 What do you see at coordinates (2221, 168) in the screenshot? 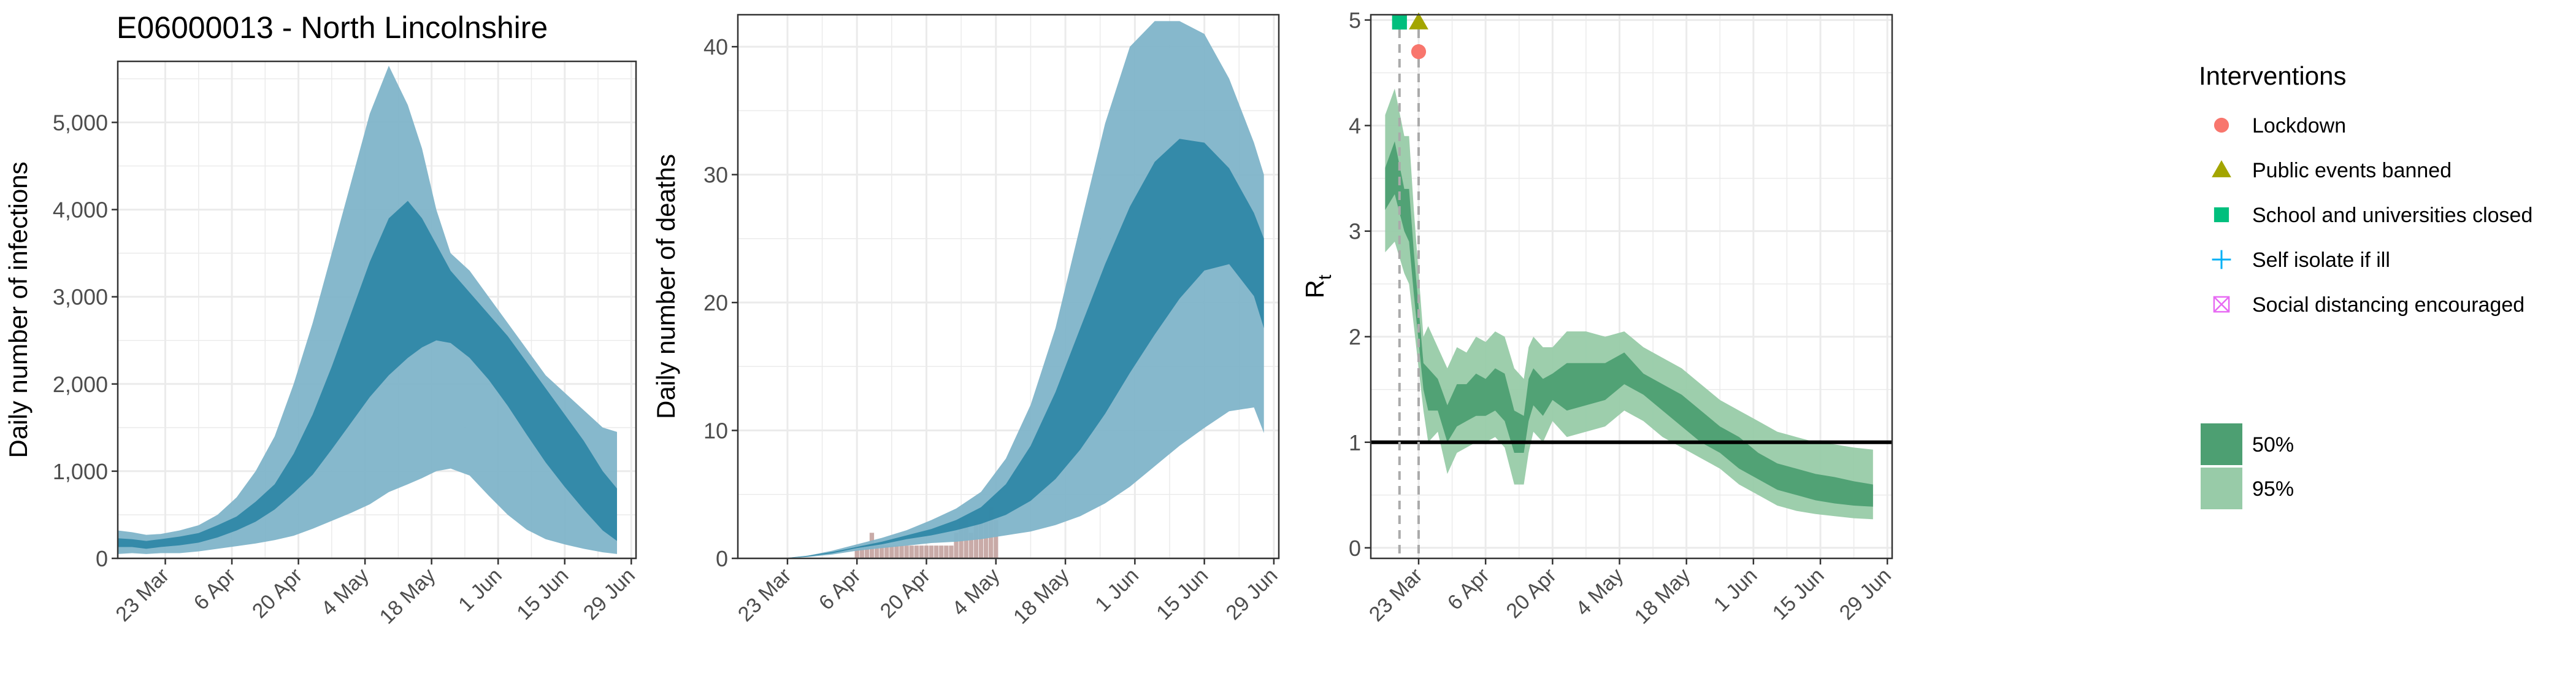
I see `legend-key-triangle` at bounding box center [2221, 168].